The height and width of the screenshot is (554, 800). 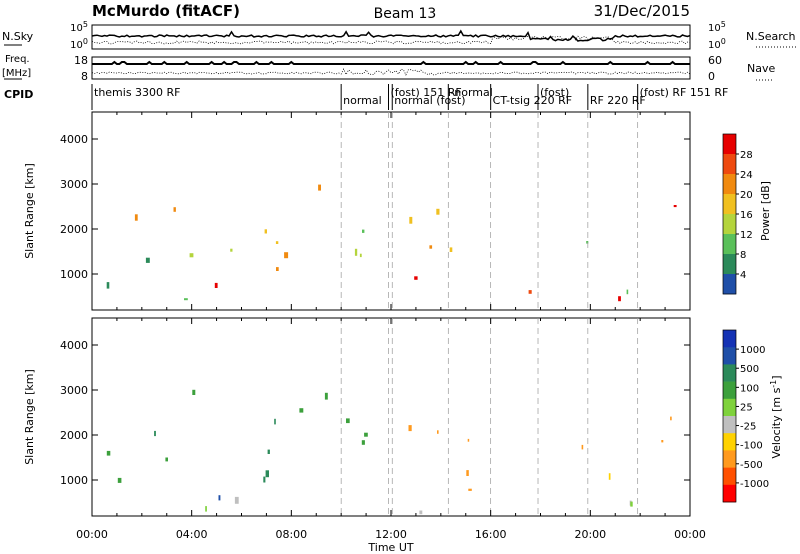 What do you see at coordinates (743, 255) in the screenshot?
I see `colorbar-tick-label: 8` at bounding box center [743, 255].